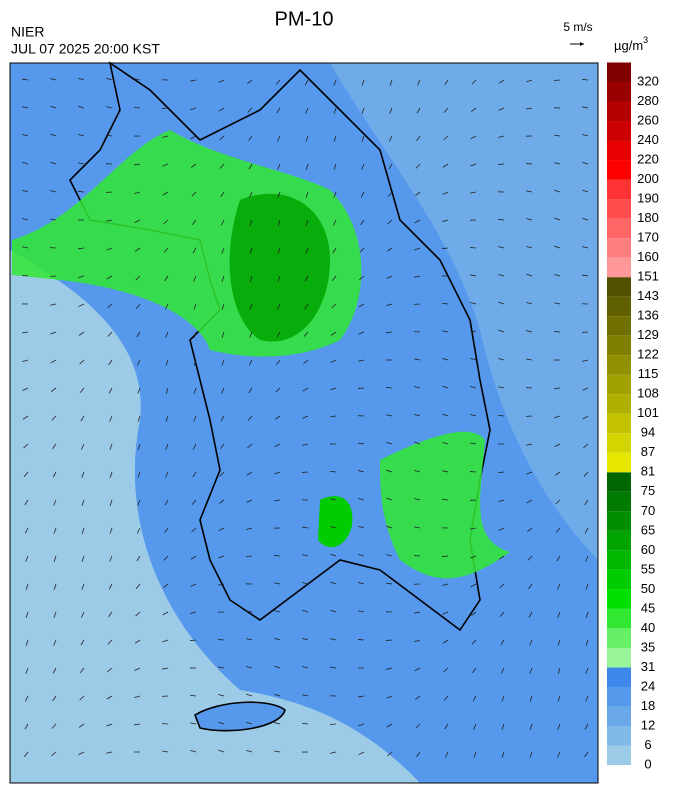 Image resolution: width=673 pixels, height=795 pixels. Describe the element at coordinates (648, 685) in the screenshot. I see `colorbar-label: 24` at that location.